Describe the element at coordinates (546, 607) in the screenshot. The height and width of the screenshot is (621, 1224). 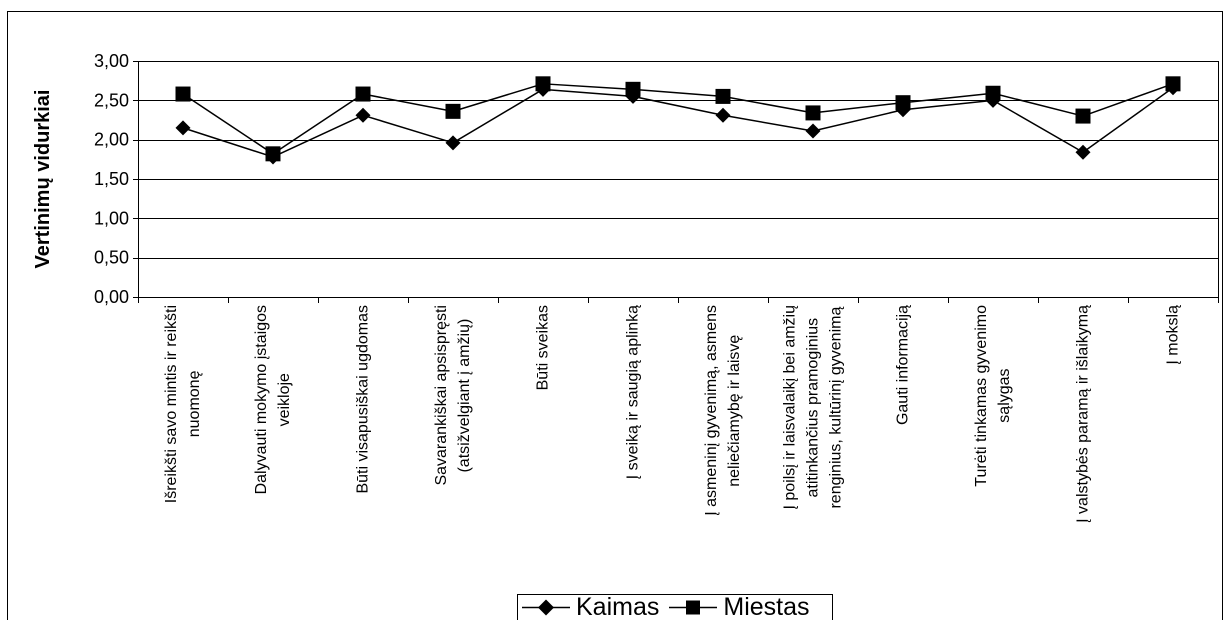
I see `diamond-icon` at that location.